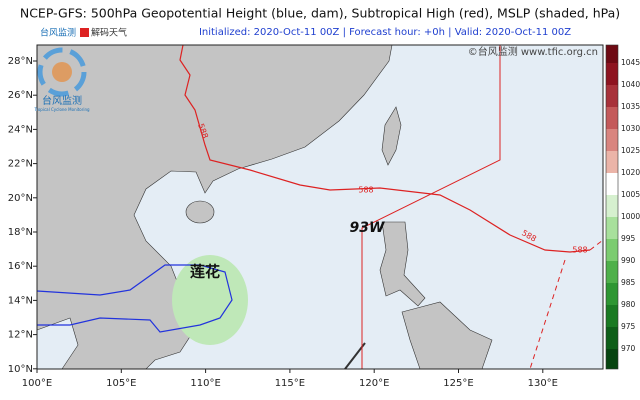 This screenshot has height=400, width=640. I want to click on lat-label: 18°N, so click(20, 232).